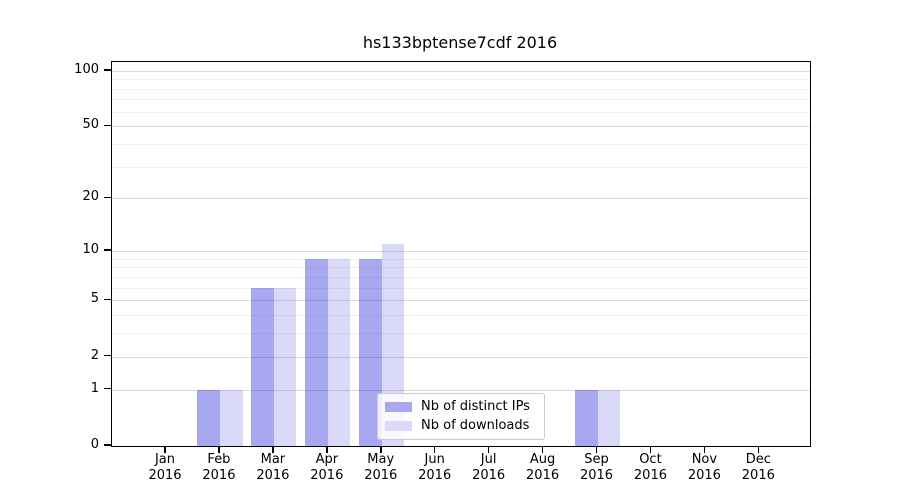  What do you see at coordinates (434, 449) in the screenshot?
I see `x-tick-jun` at bounding box center [434, 449].